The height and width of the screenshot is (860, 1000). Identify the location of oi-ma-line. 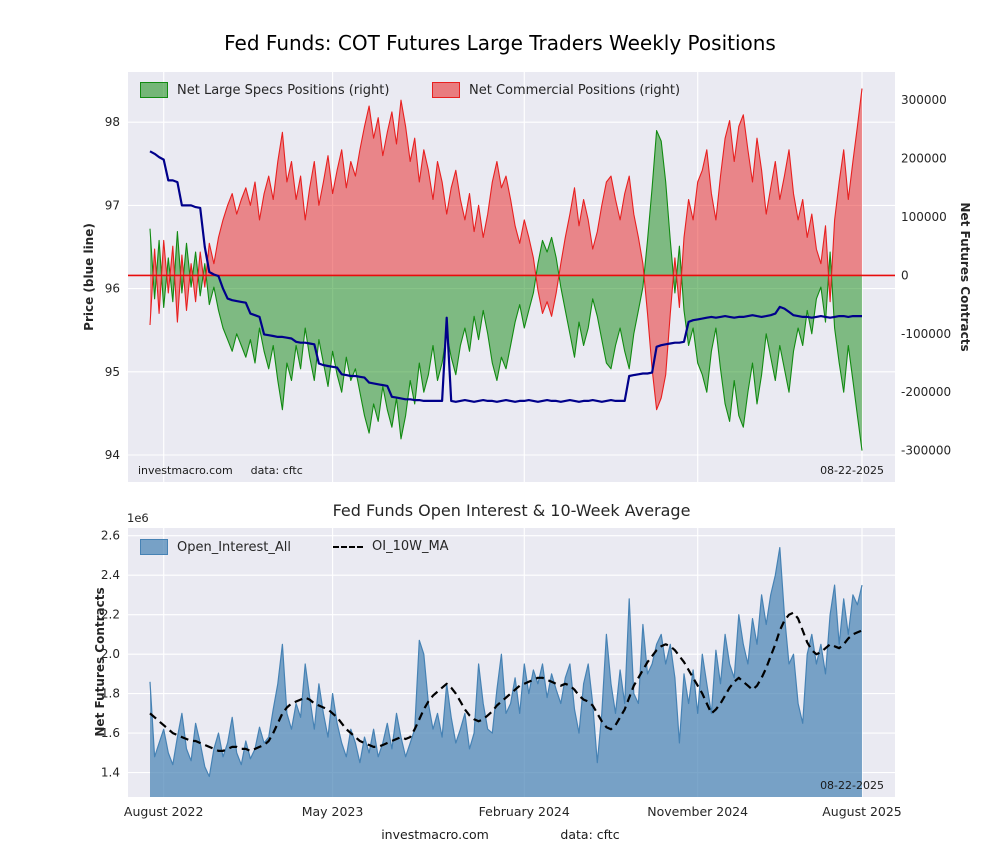
(506, 681).